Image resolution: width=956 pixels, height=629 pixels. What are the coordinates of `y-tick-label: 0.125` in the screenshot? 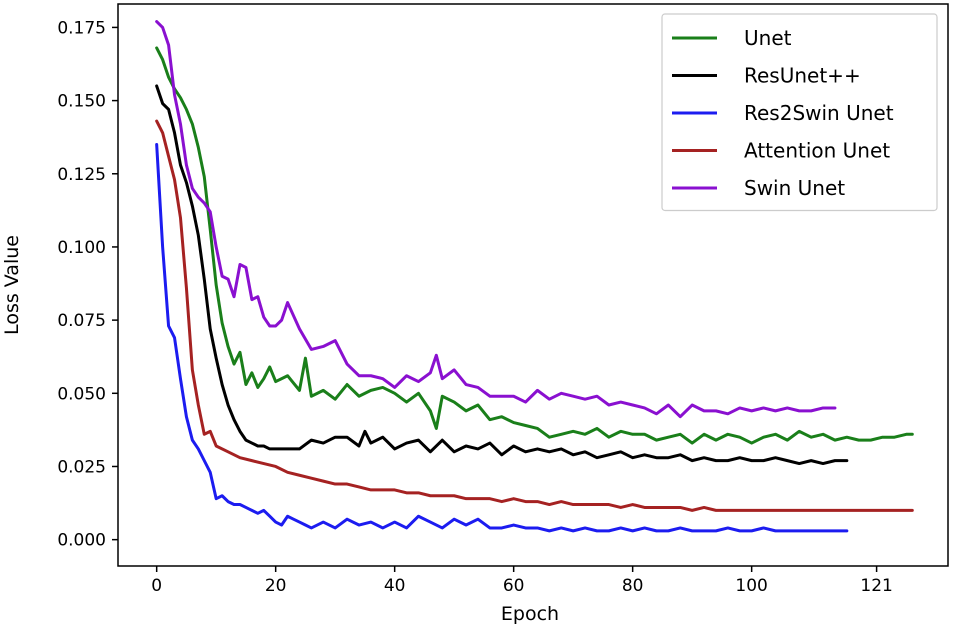 It's located at (81, 175).